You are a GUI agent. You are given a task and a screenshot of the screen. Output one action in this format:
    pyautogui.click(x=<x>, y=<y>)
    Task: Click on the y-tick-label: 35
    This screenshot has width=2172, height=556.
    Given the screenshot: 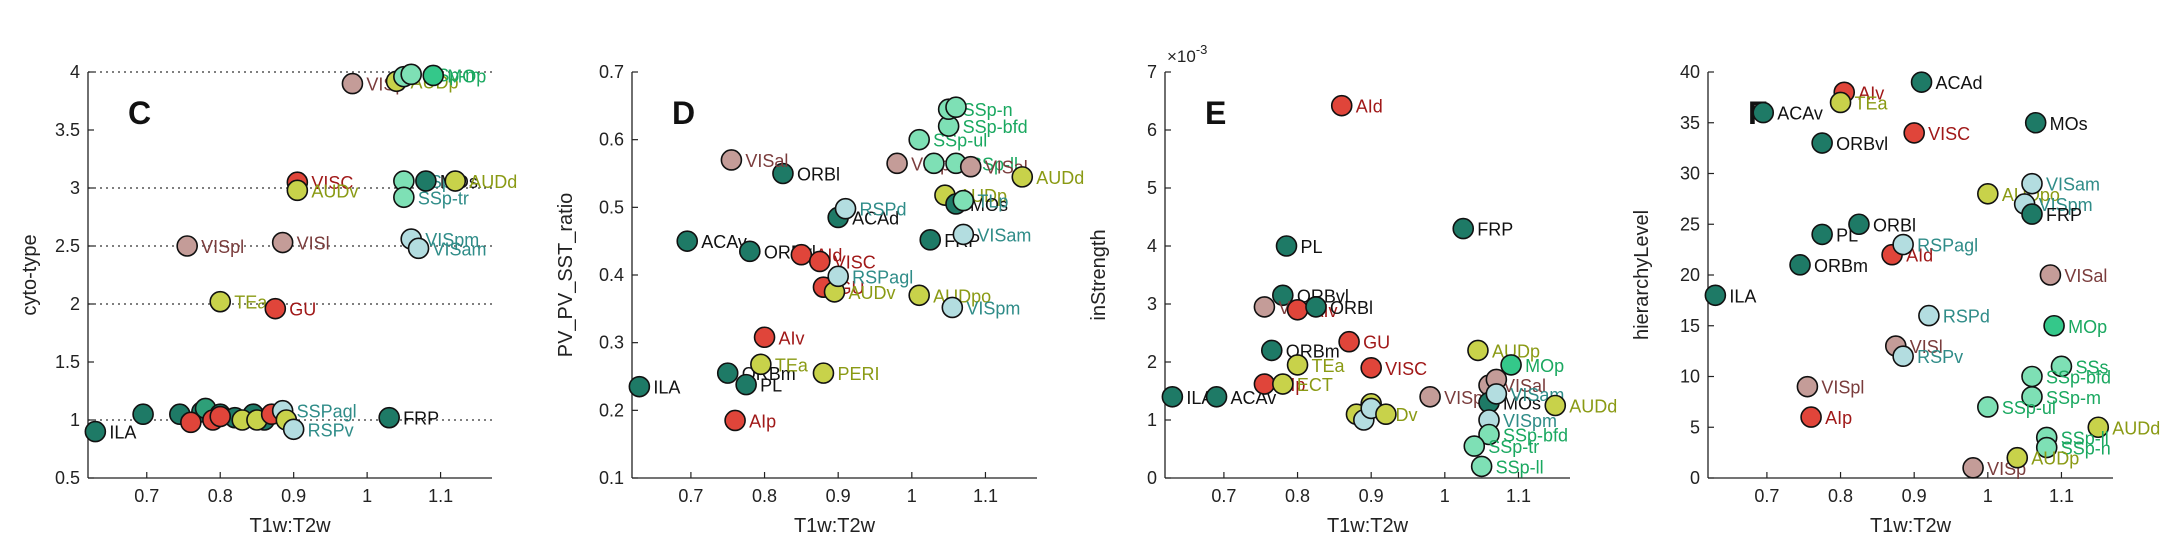 What is the action you would take?
    pyautogui.click(x=1690, y=123)
    